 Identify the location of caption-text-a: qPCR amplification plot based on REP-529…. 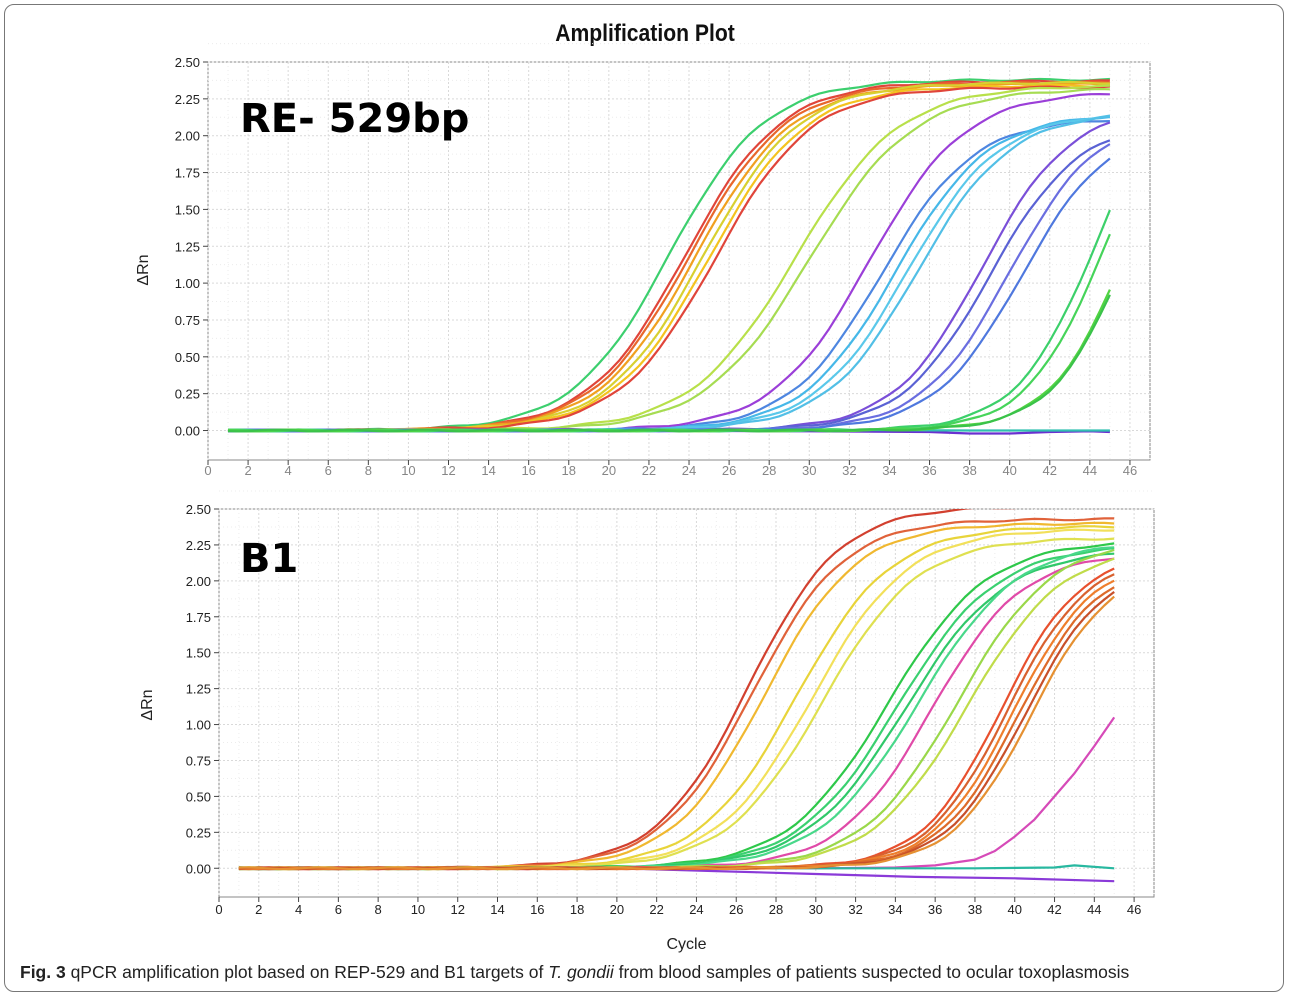
(309, 972).